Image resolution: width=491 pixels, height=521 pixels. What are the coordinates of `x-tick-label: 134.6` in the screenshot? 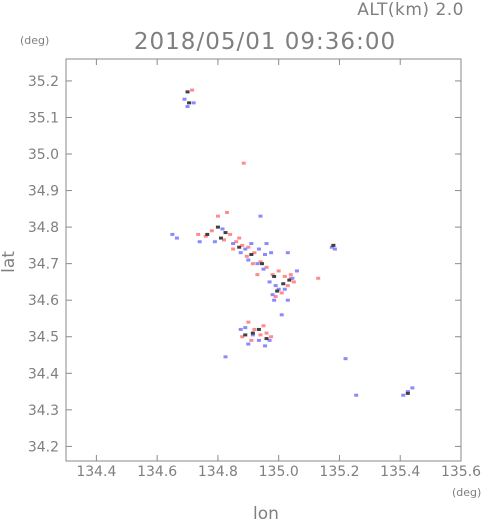 It's located at (157, 472).